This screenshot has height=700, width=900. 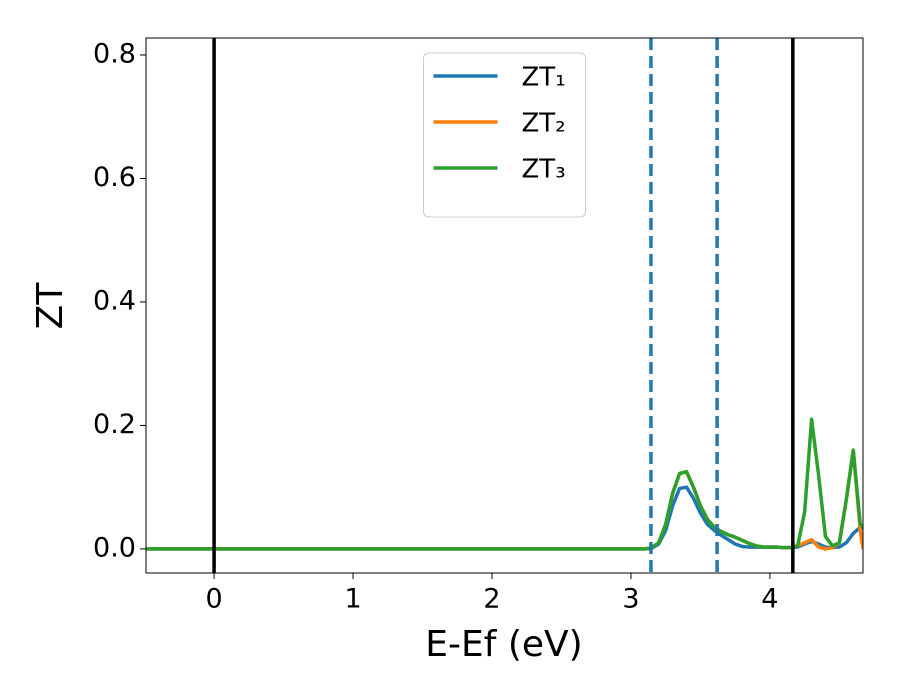 What do you see at coordinates (352, 599) in the screenshot?
I see `x-tick-label: 1` at bounding box center [352, 599].